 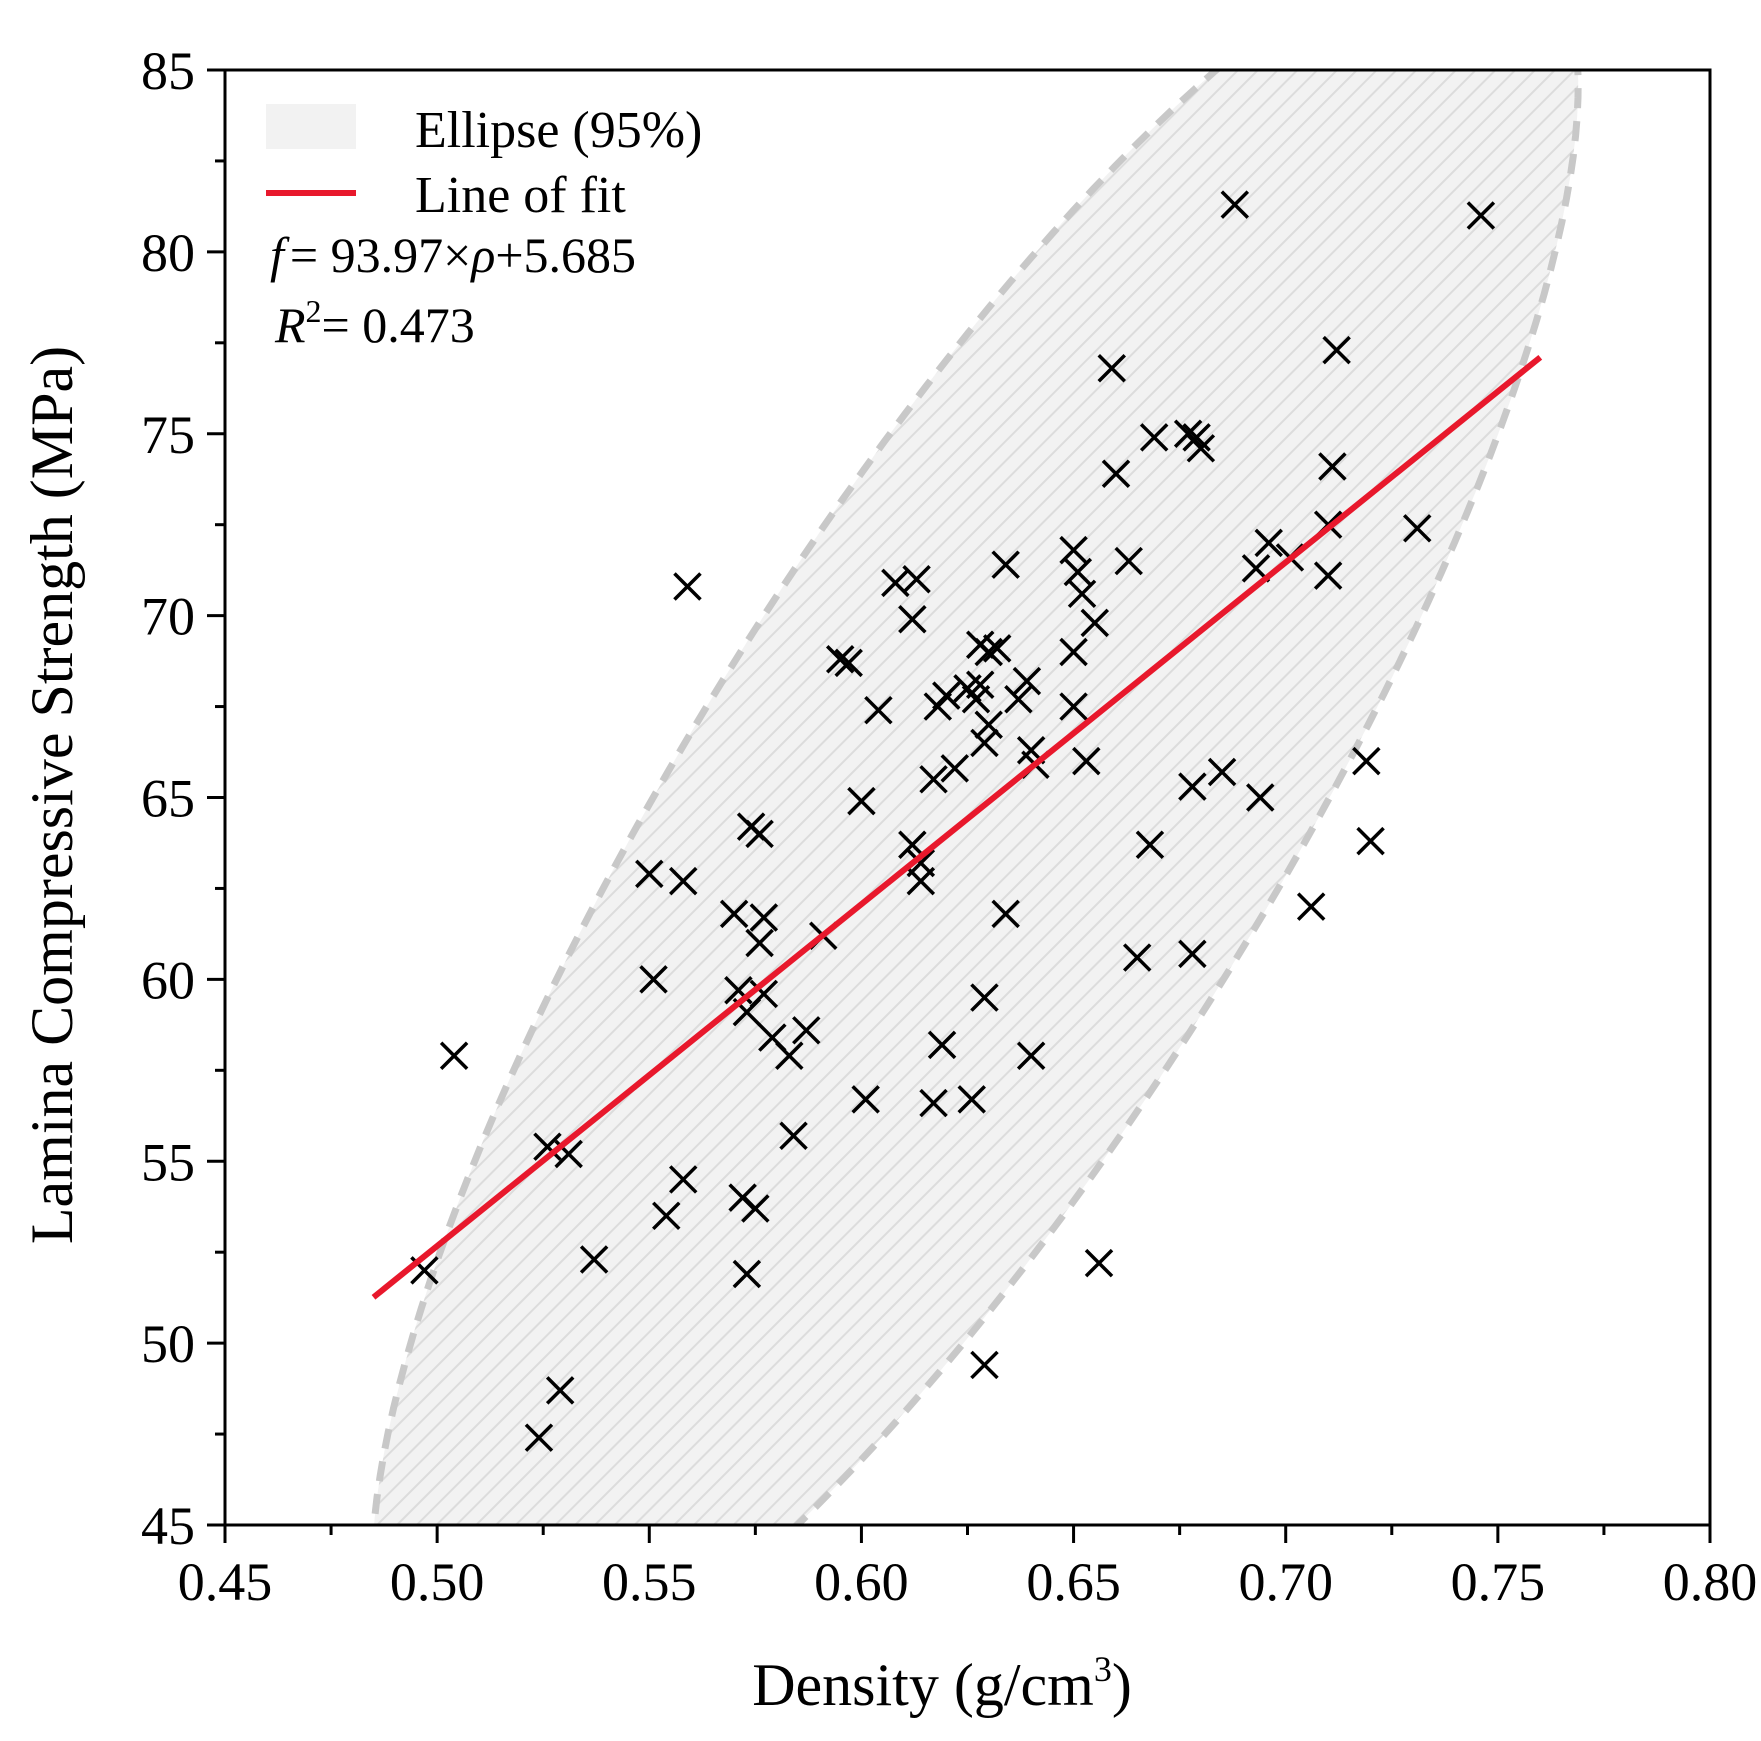 What do you see at coordinates (168, 253) in the screenshot?
I see `y-tick-label: 80` at bounding box center [168, 253].